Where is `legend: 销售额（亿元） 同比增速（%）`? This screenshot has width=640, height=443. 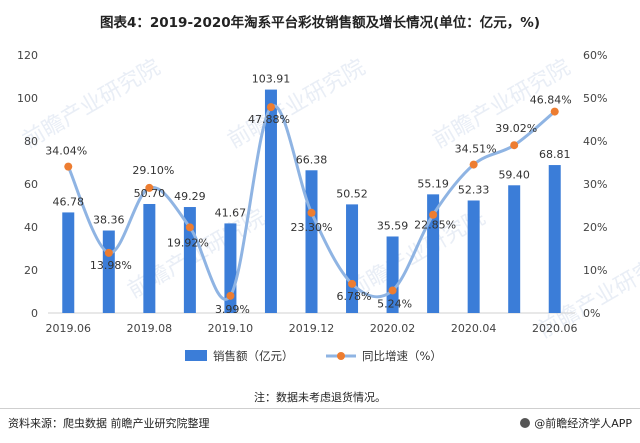
legend: 销售额（亿元） 同比增速（%） is located at coordinates (313, 356).